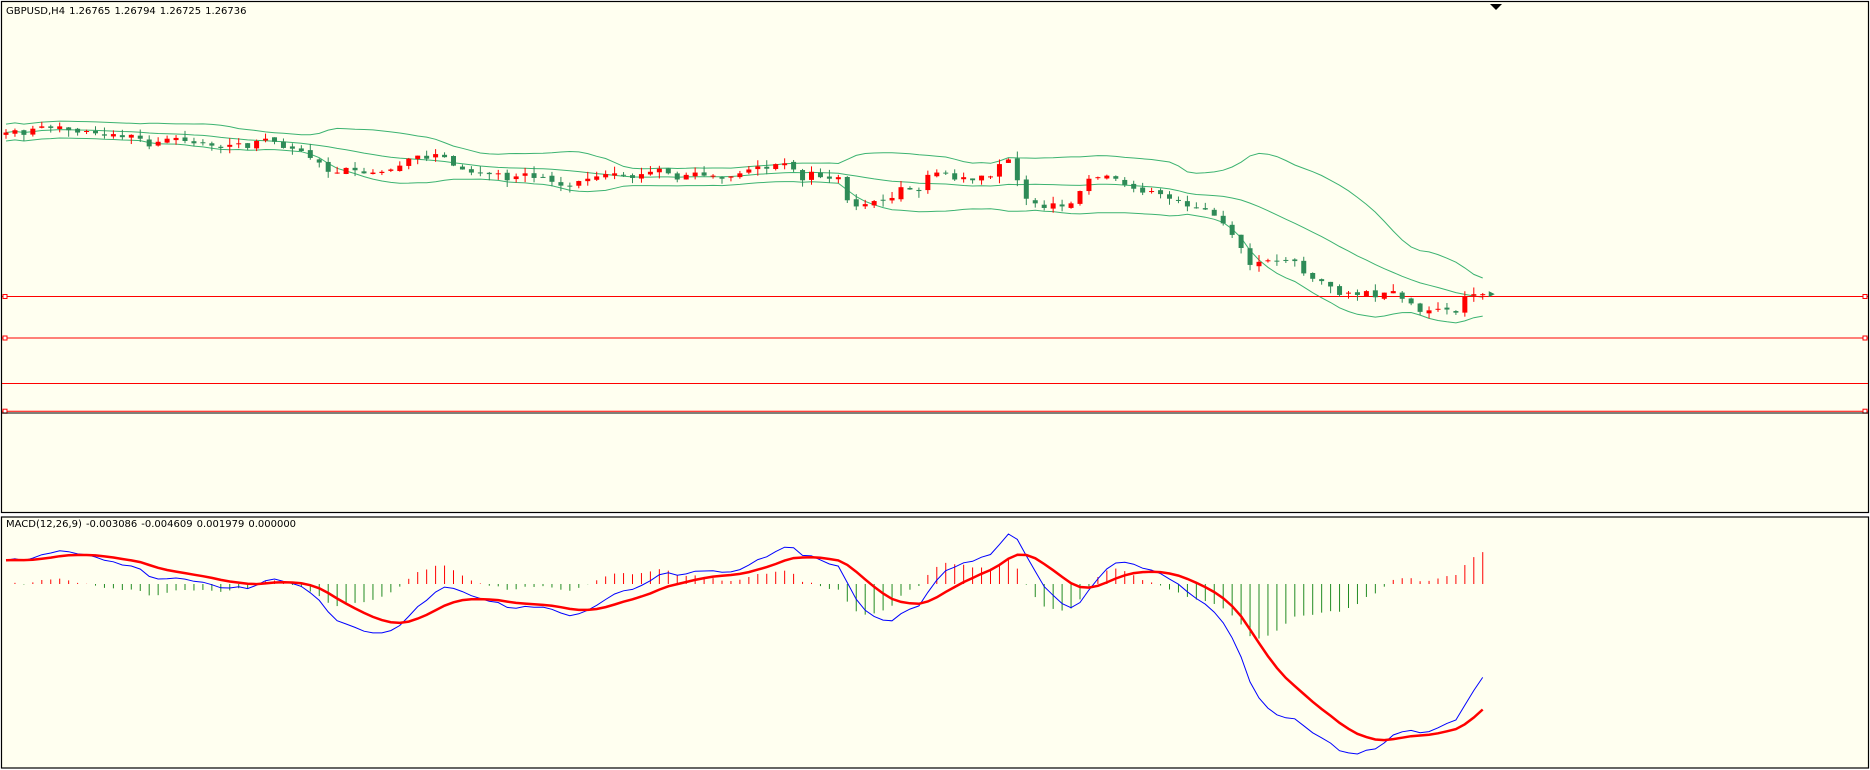 The width and height of the screenshot is (1870, 770). Describe the element at coordinates (128, 12) in the screenshot. I see `price-info-label: GBPUSD,H4 1.26765 1.26794 1.26725 1.26736` at that location.